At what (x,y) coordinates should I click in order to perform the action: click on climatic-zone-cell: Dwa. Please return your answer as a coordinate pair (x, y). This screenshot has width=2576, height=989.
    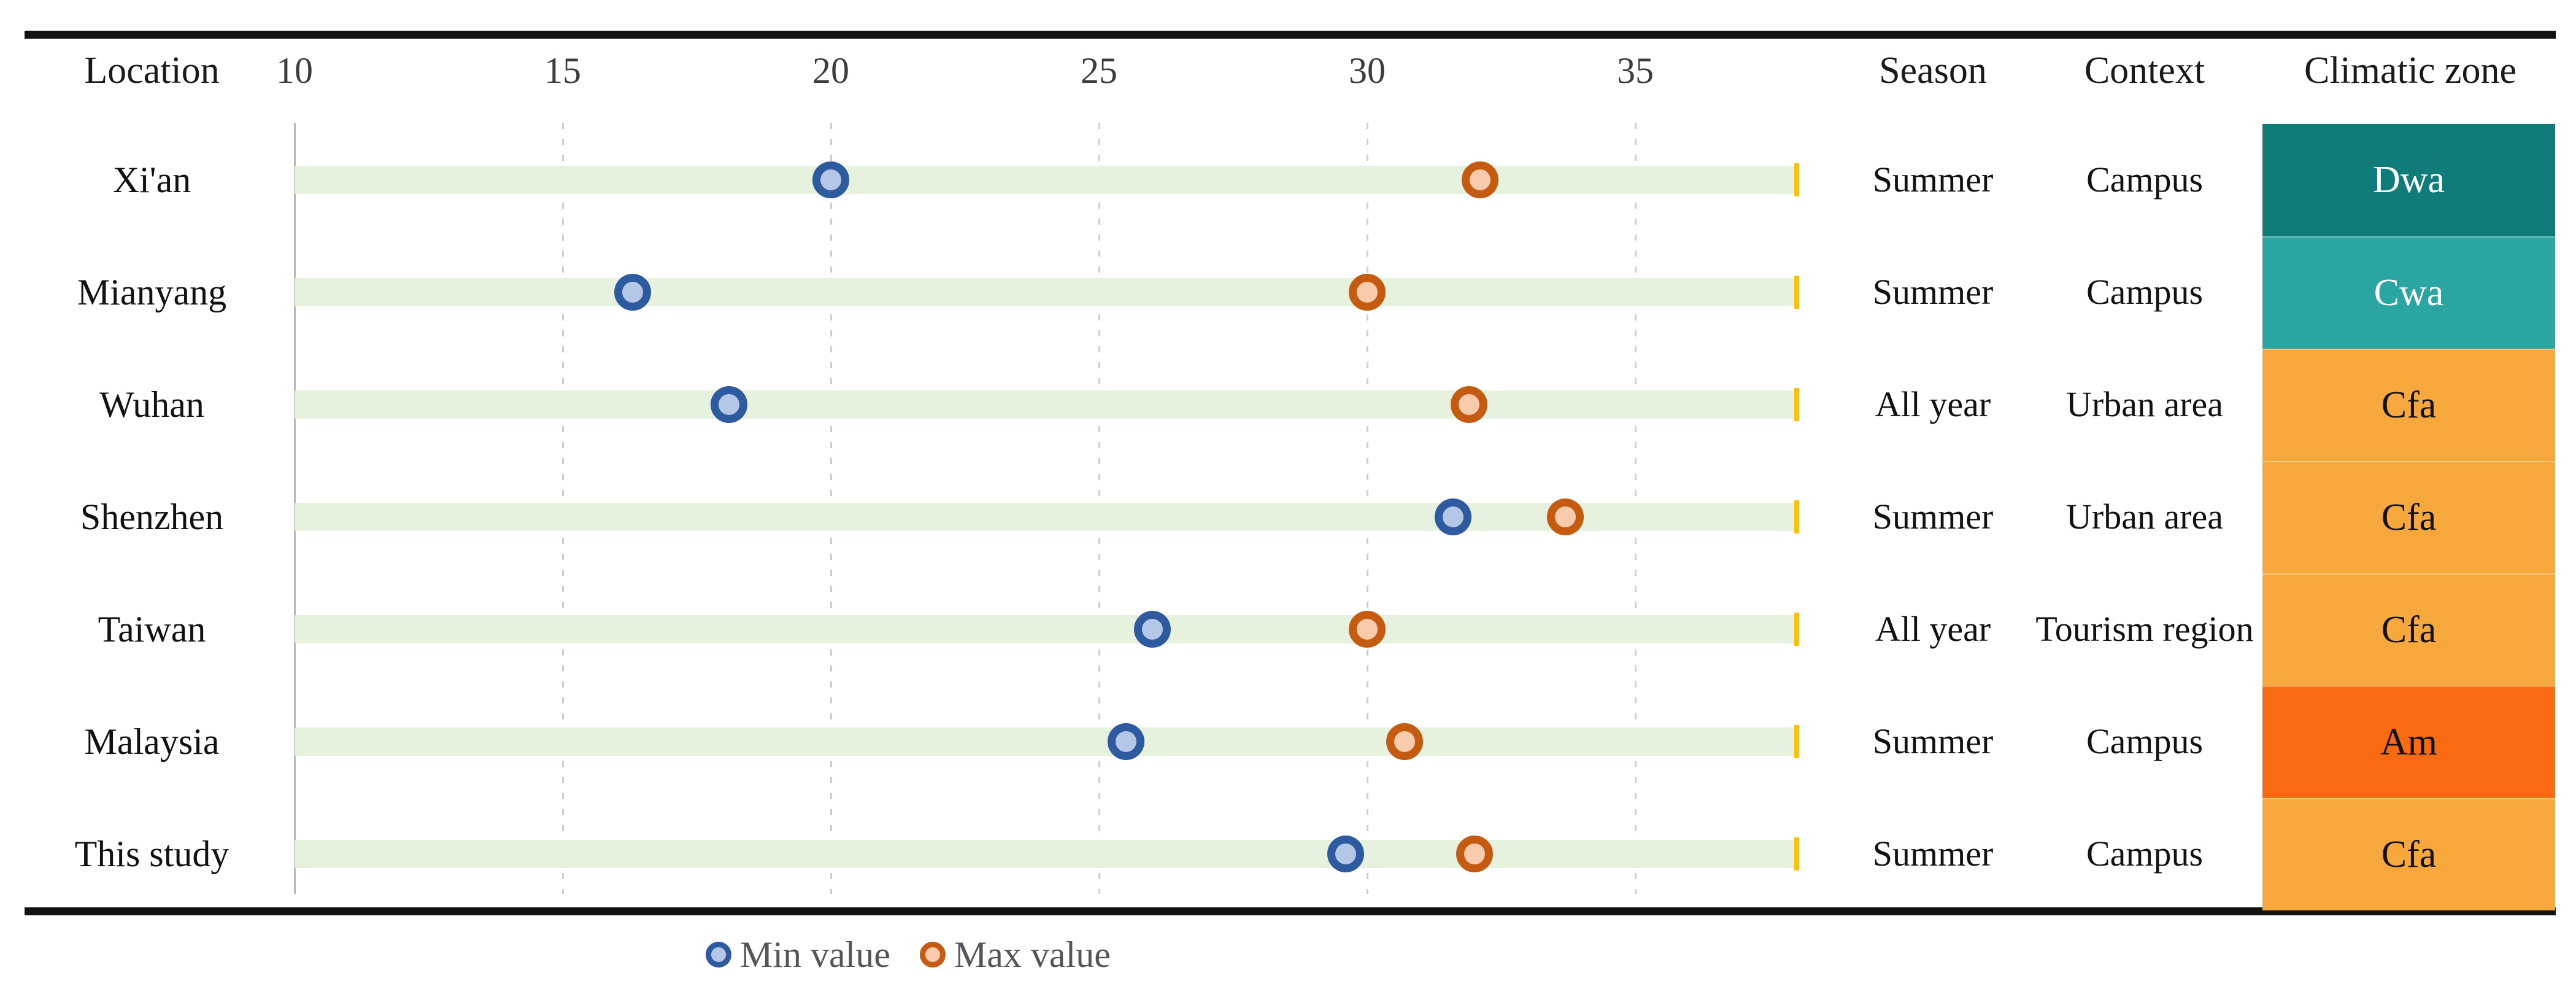
    Looking at the image, I should click on (2408, 180).